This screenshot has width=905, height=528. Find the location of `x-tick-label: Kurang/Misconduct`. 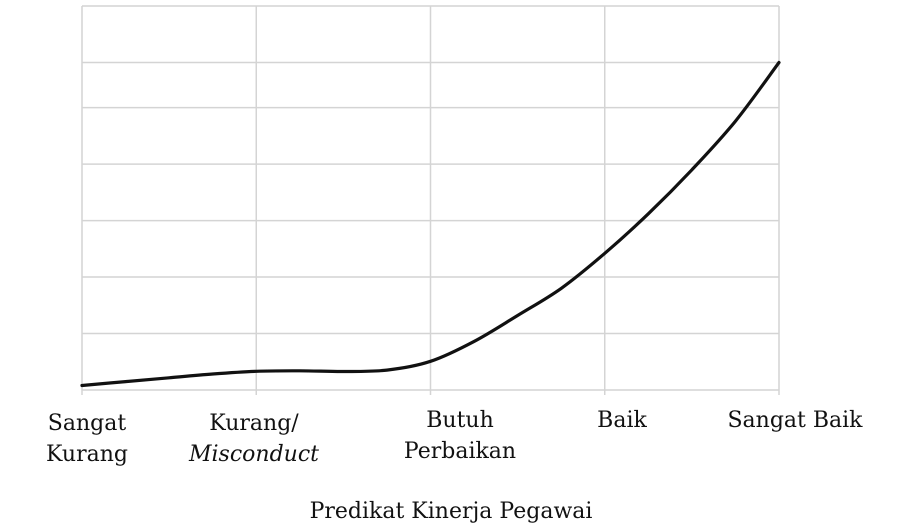

x-tick-label: Kurang/Misconduct is located at coordinates (253, 439).